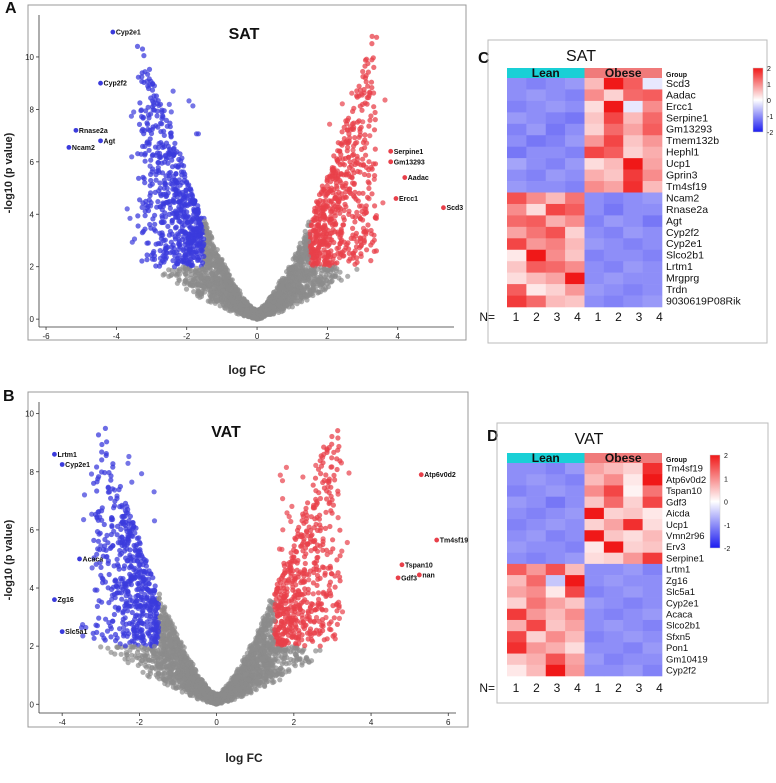 This screenshot has height=783, width=776. I want to click on scatter-points, so click(215, 566).